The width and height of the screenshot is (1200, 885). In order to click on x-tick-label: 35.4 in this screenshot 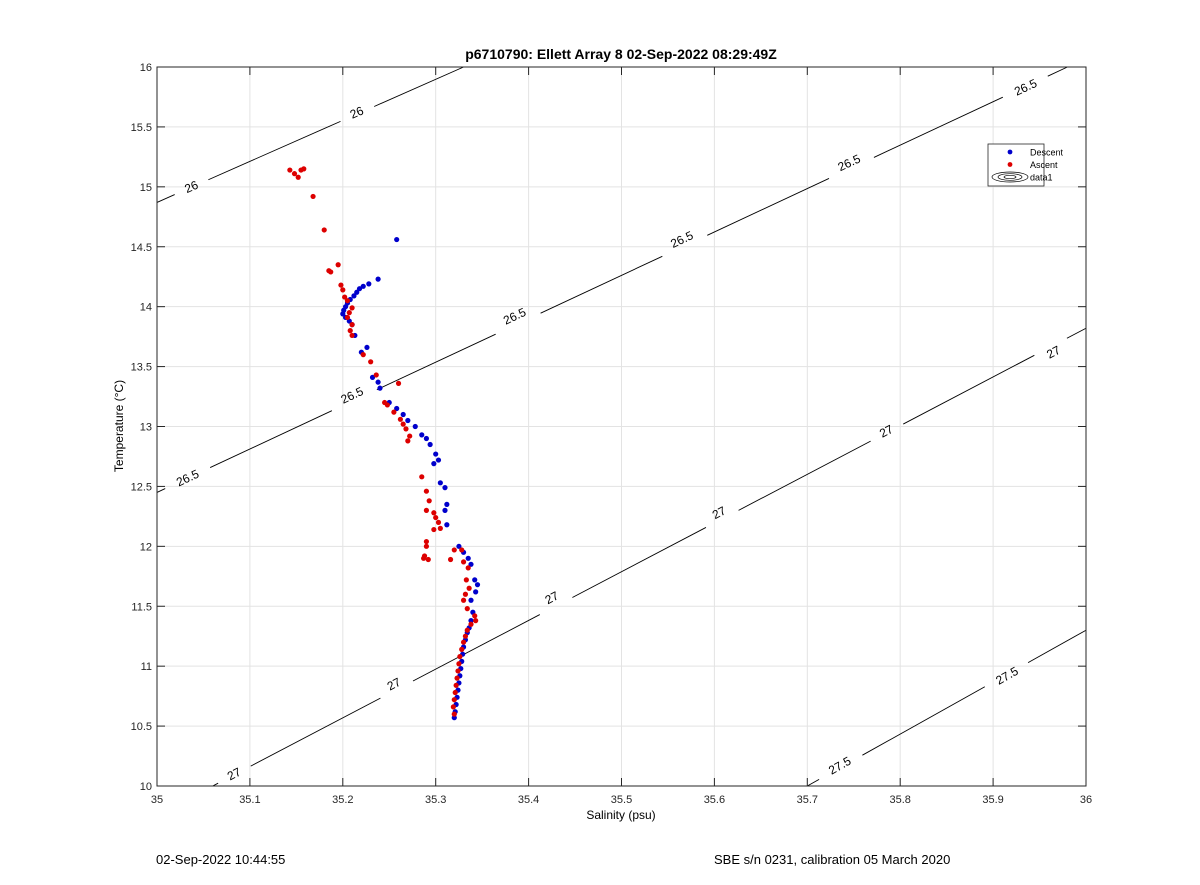, I will do `click(528, 800)`.